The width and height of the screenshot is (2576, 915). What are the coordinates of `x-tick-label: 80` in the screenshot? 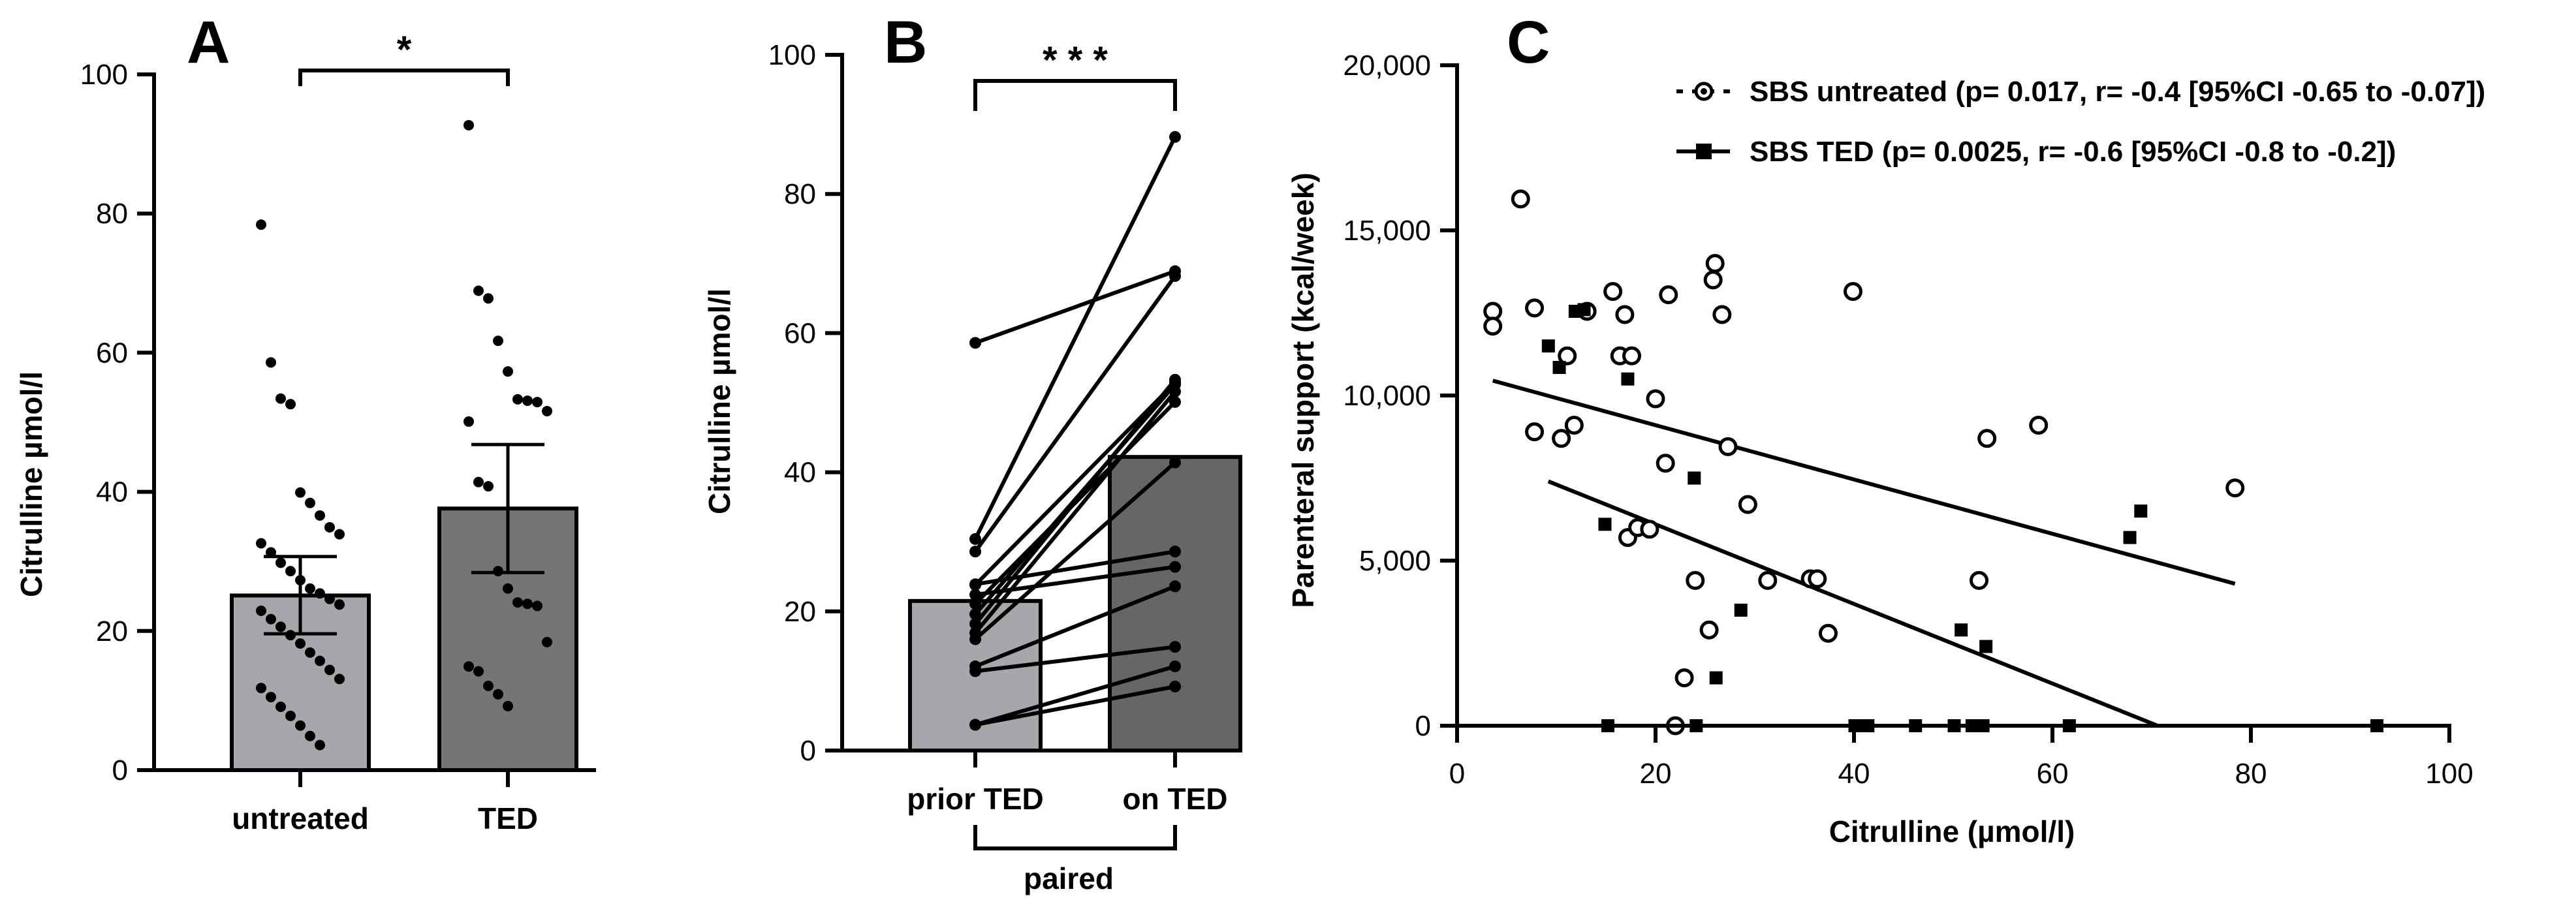 It's located at (2251, 774).